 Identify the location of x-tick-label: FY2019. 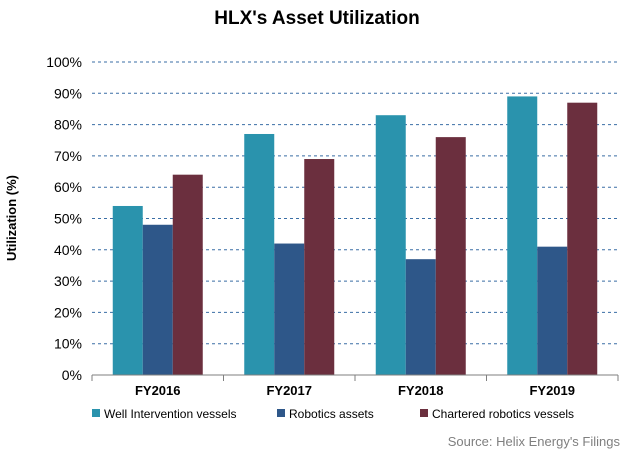
(552, 390).